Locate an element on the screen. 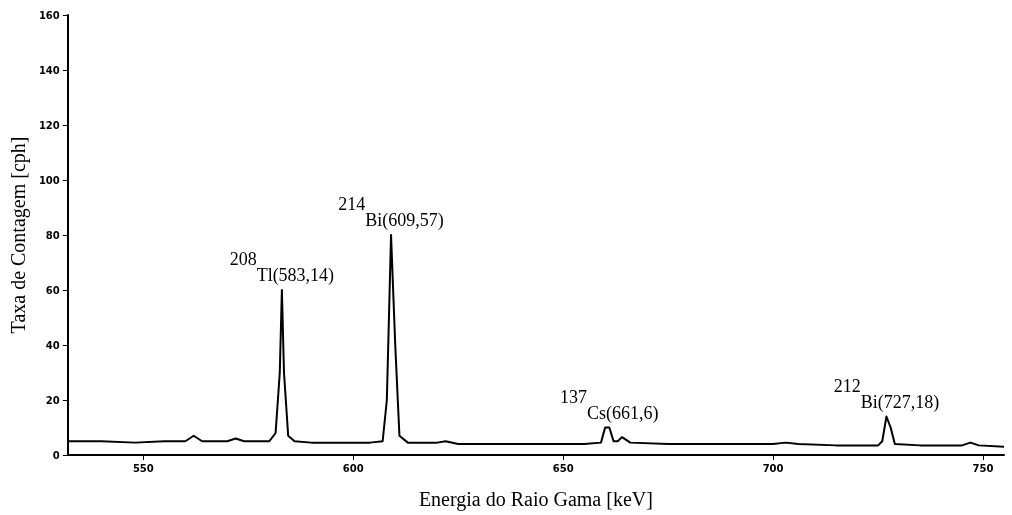  x-tick-label: 600 is located at coordinates (353, 468).